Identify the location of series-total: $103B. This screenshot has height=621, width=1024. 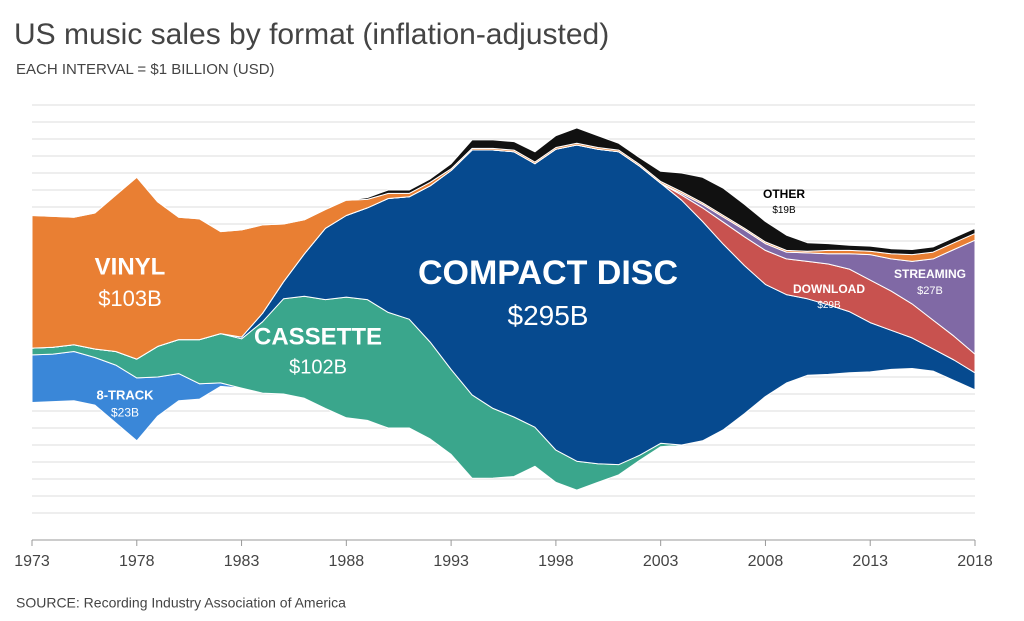
(130, 298).